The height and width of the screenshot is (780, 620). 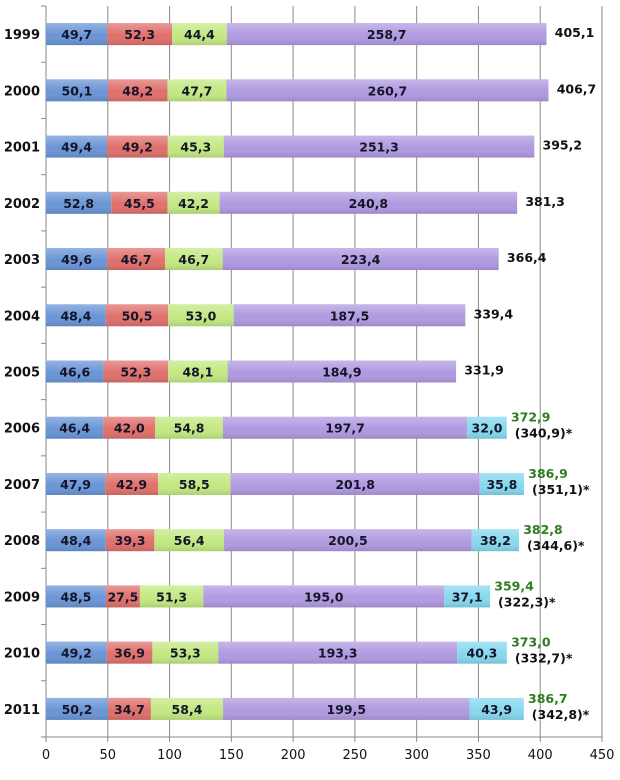 What do you see at coordinates (199, 34) in the screenshot?
I see `data-label: 44,4` at bounding box center [199, 34].